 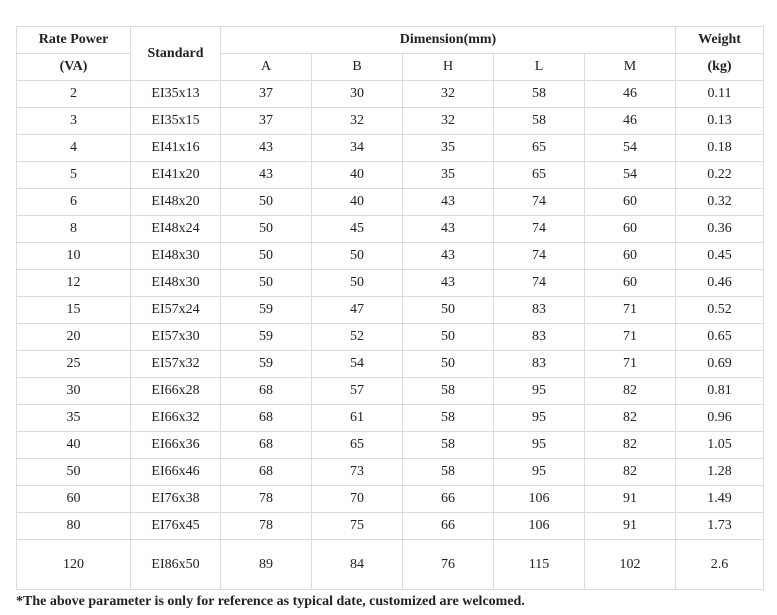 I want to click on cell-dim-h: 35, so click(x=448, y=148).